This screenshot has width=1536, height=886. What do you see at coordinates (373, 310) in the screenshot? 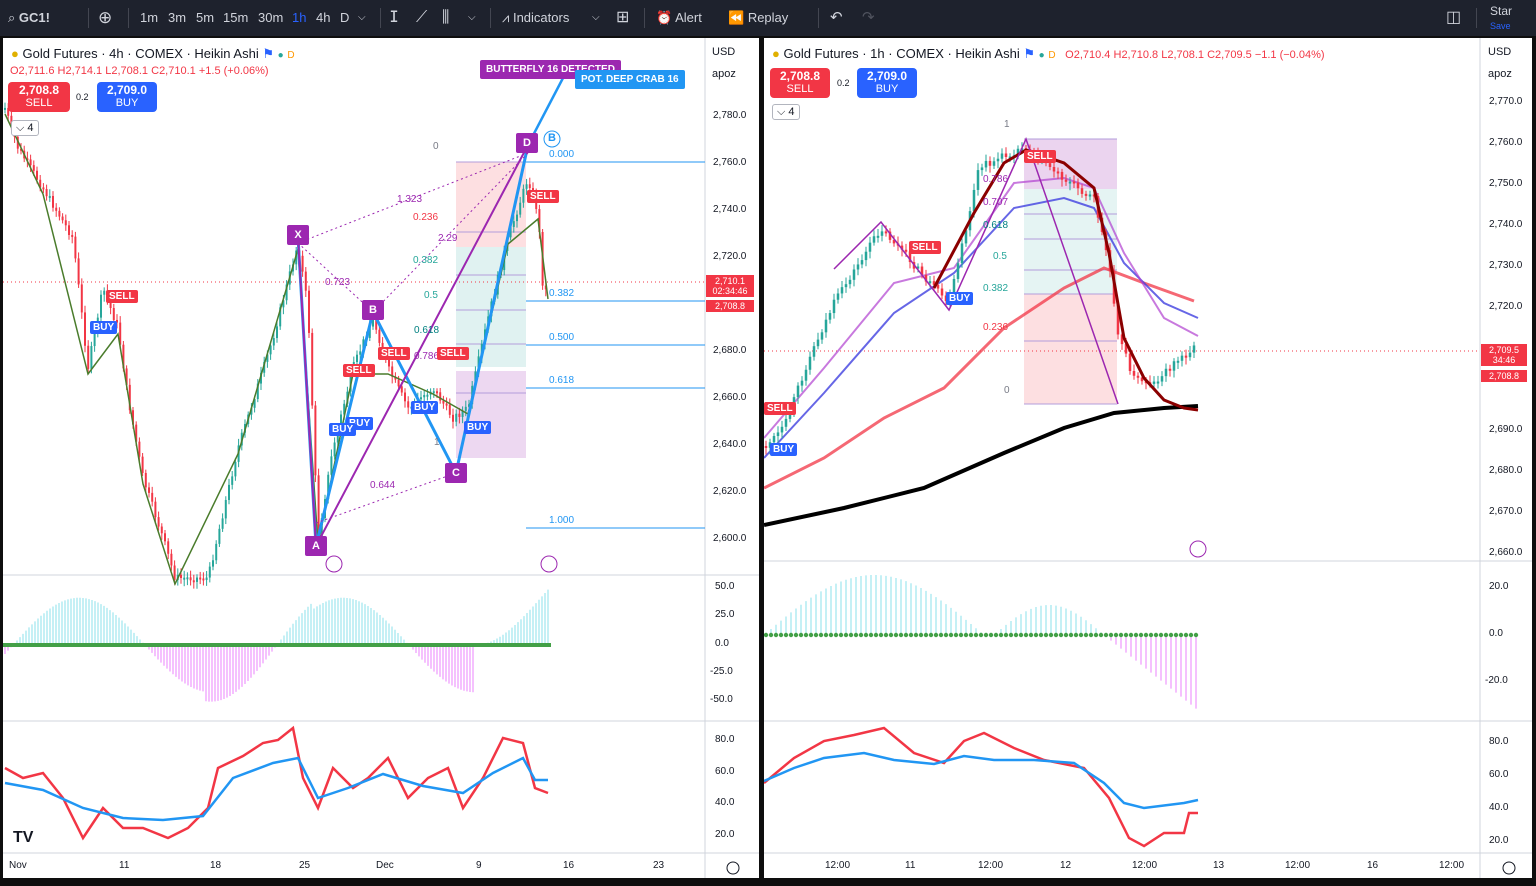
I see `pattern-point-b: B` at bounding box center [373, 310].